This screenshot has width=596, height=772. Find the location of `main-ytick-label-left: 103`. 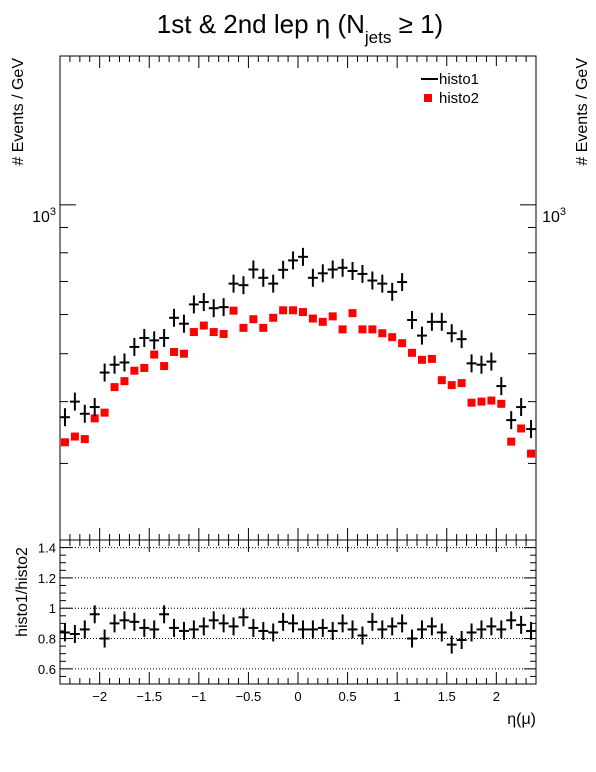

main-ytick-label-left: 103 is located at coordinates (44, 216).